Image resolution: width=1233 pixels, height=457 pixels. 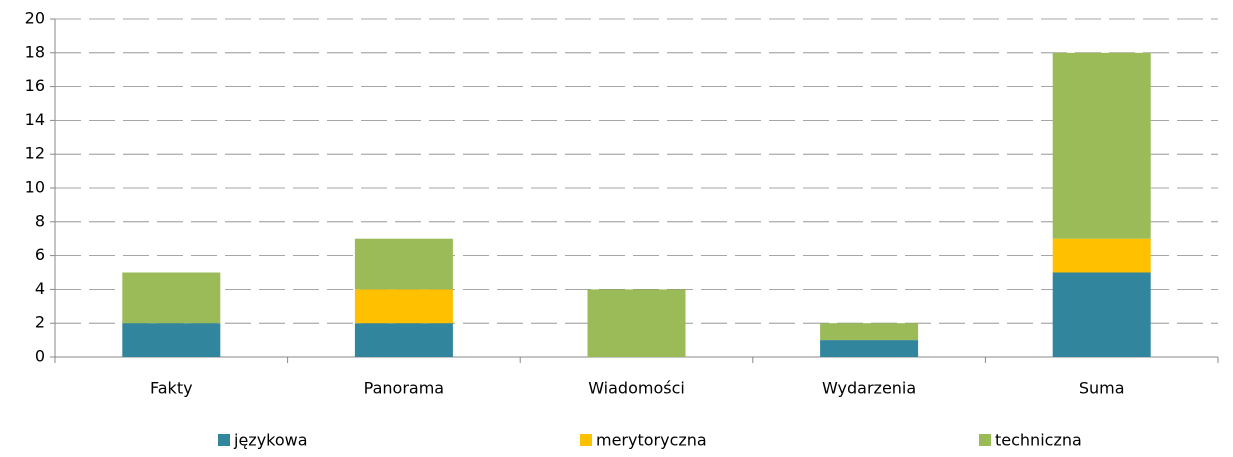 What do you see at coordinates (270, 440) in the screenshot?
I see `legend-label: językowa` at bounding box center [270, 440].